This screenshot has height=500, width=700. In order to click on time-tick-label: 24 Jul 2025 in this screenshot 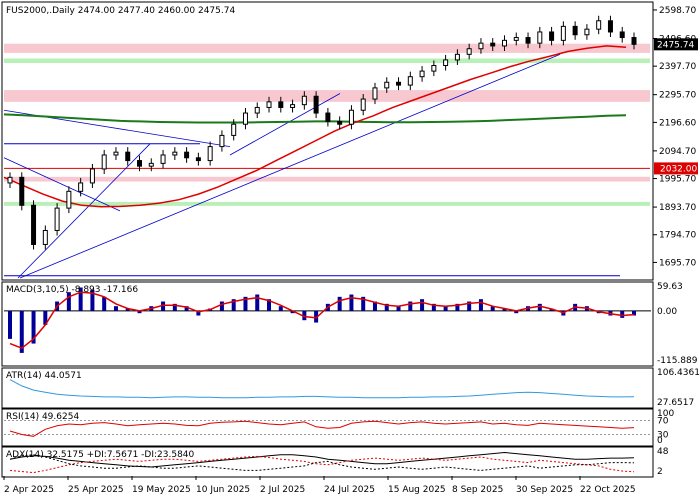, I will do `click(349, 490)`.